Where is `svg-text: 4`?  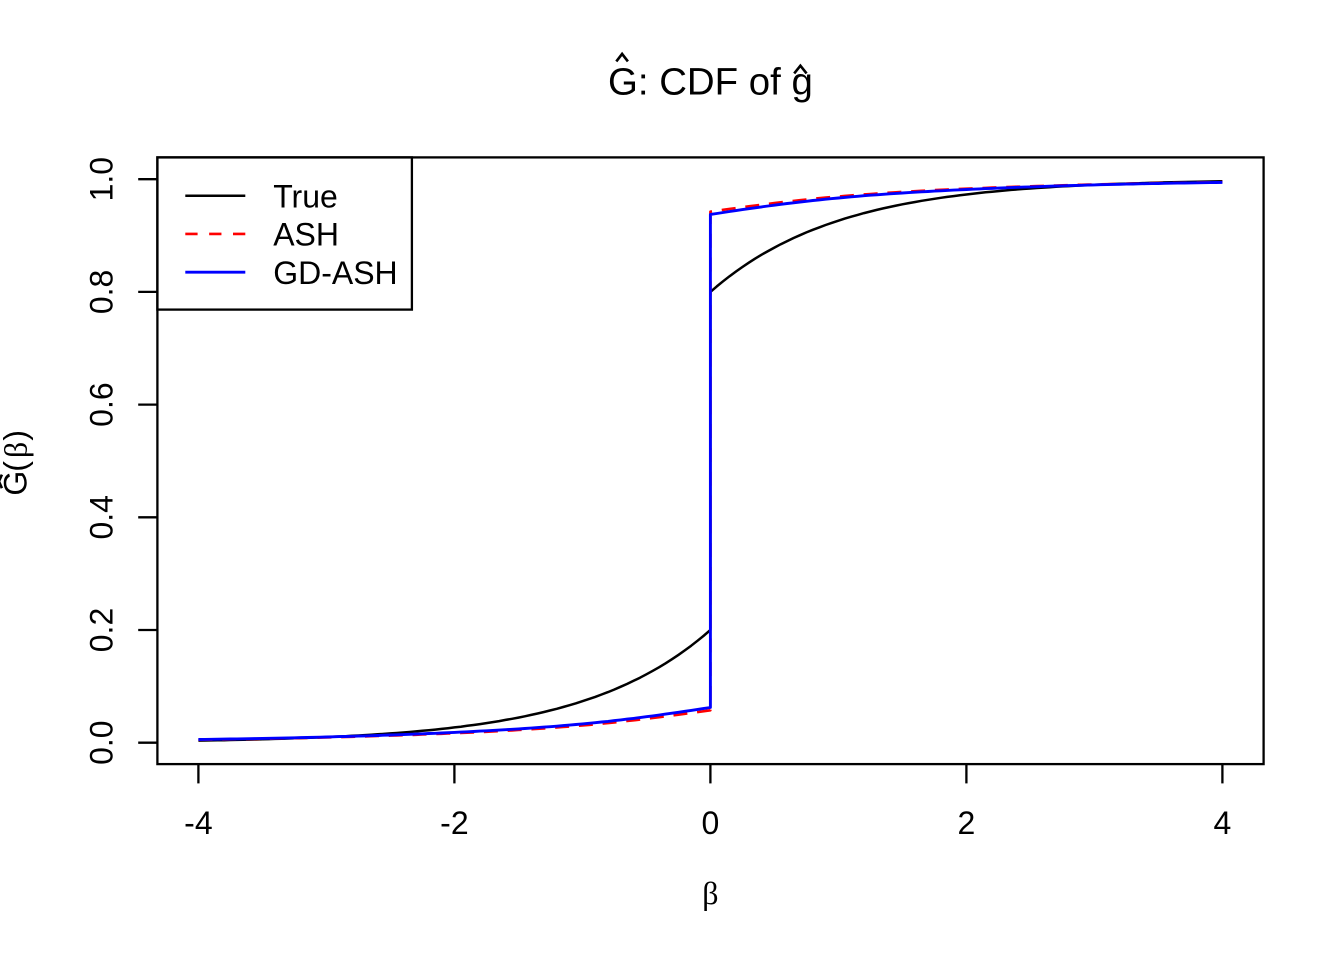
svg-text: 4 is located at coordinates (1223, 823).